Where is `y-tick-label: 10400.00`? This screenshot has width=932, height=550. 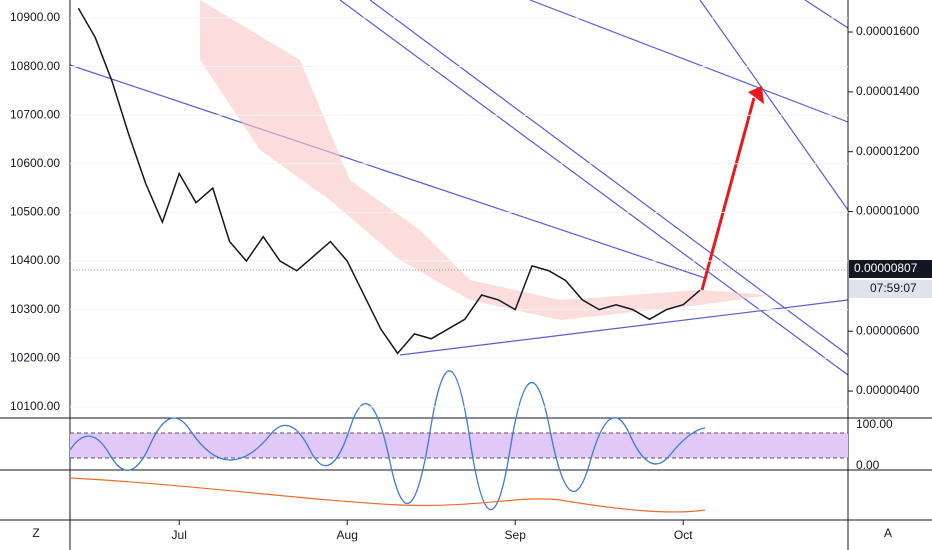 y-tick-label: 10400.00 is located at coordinates (35, 260).